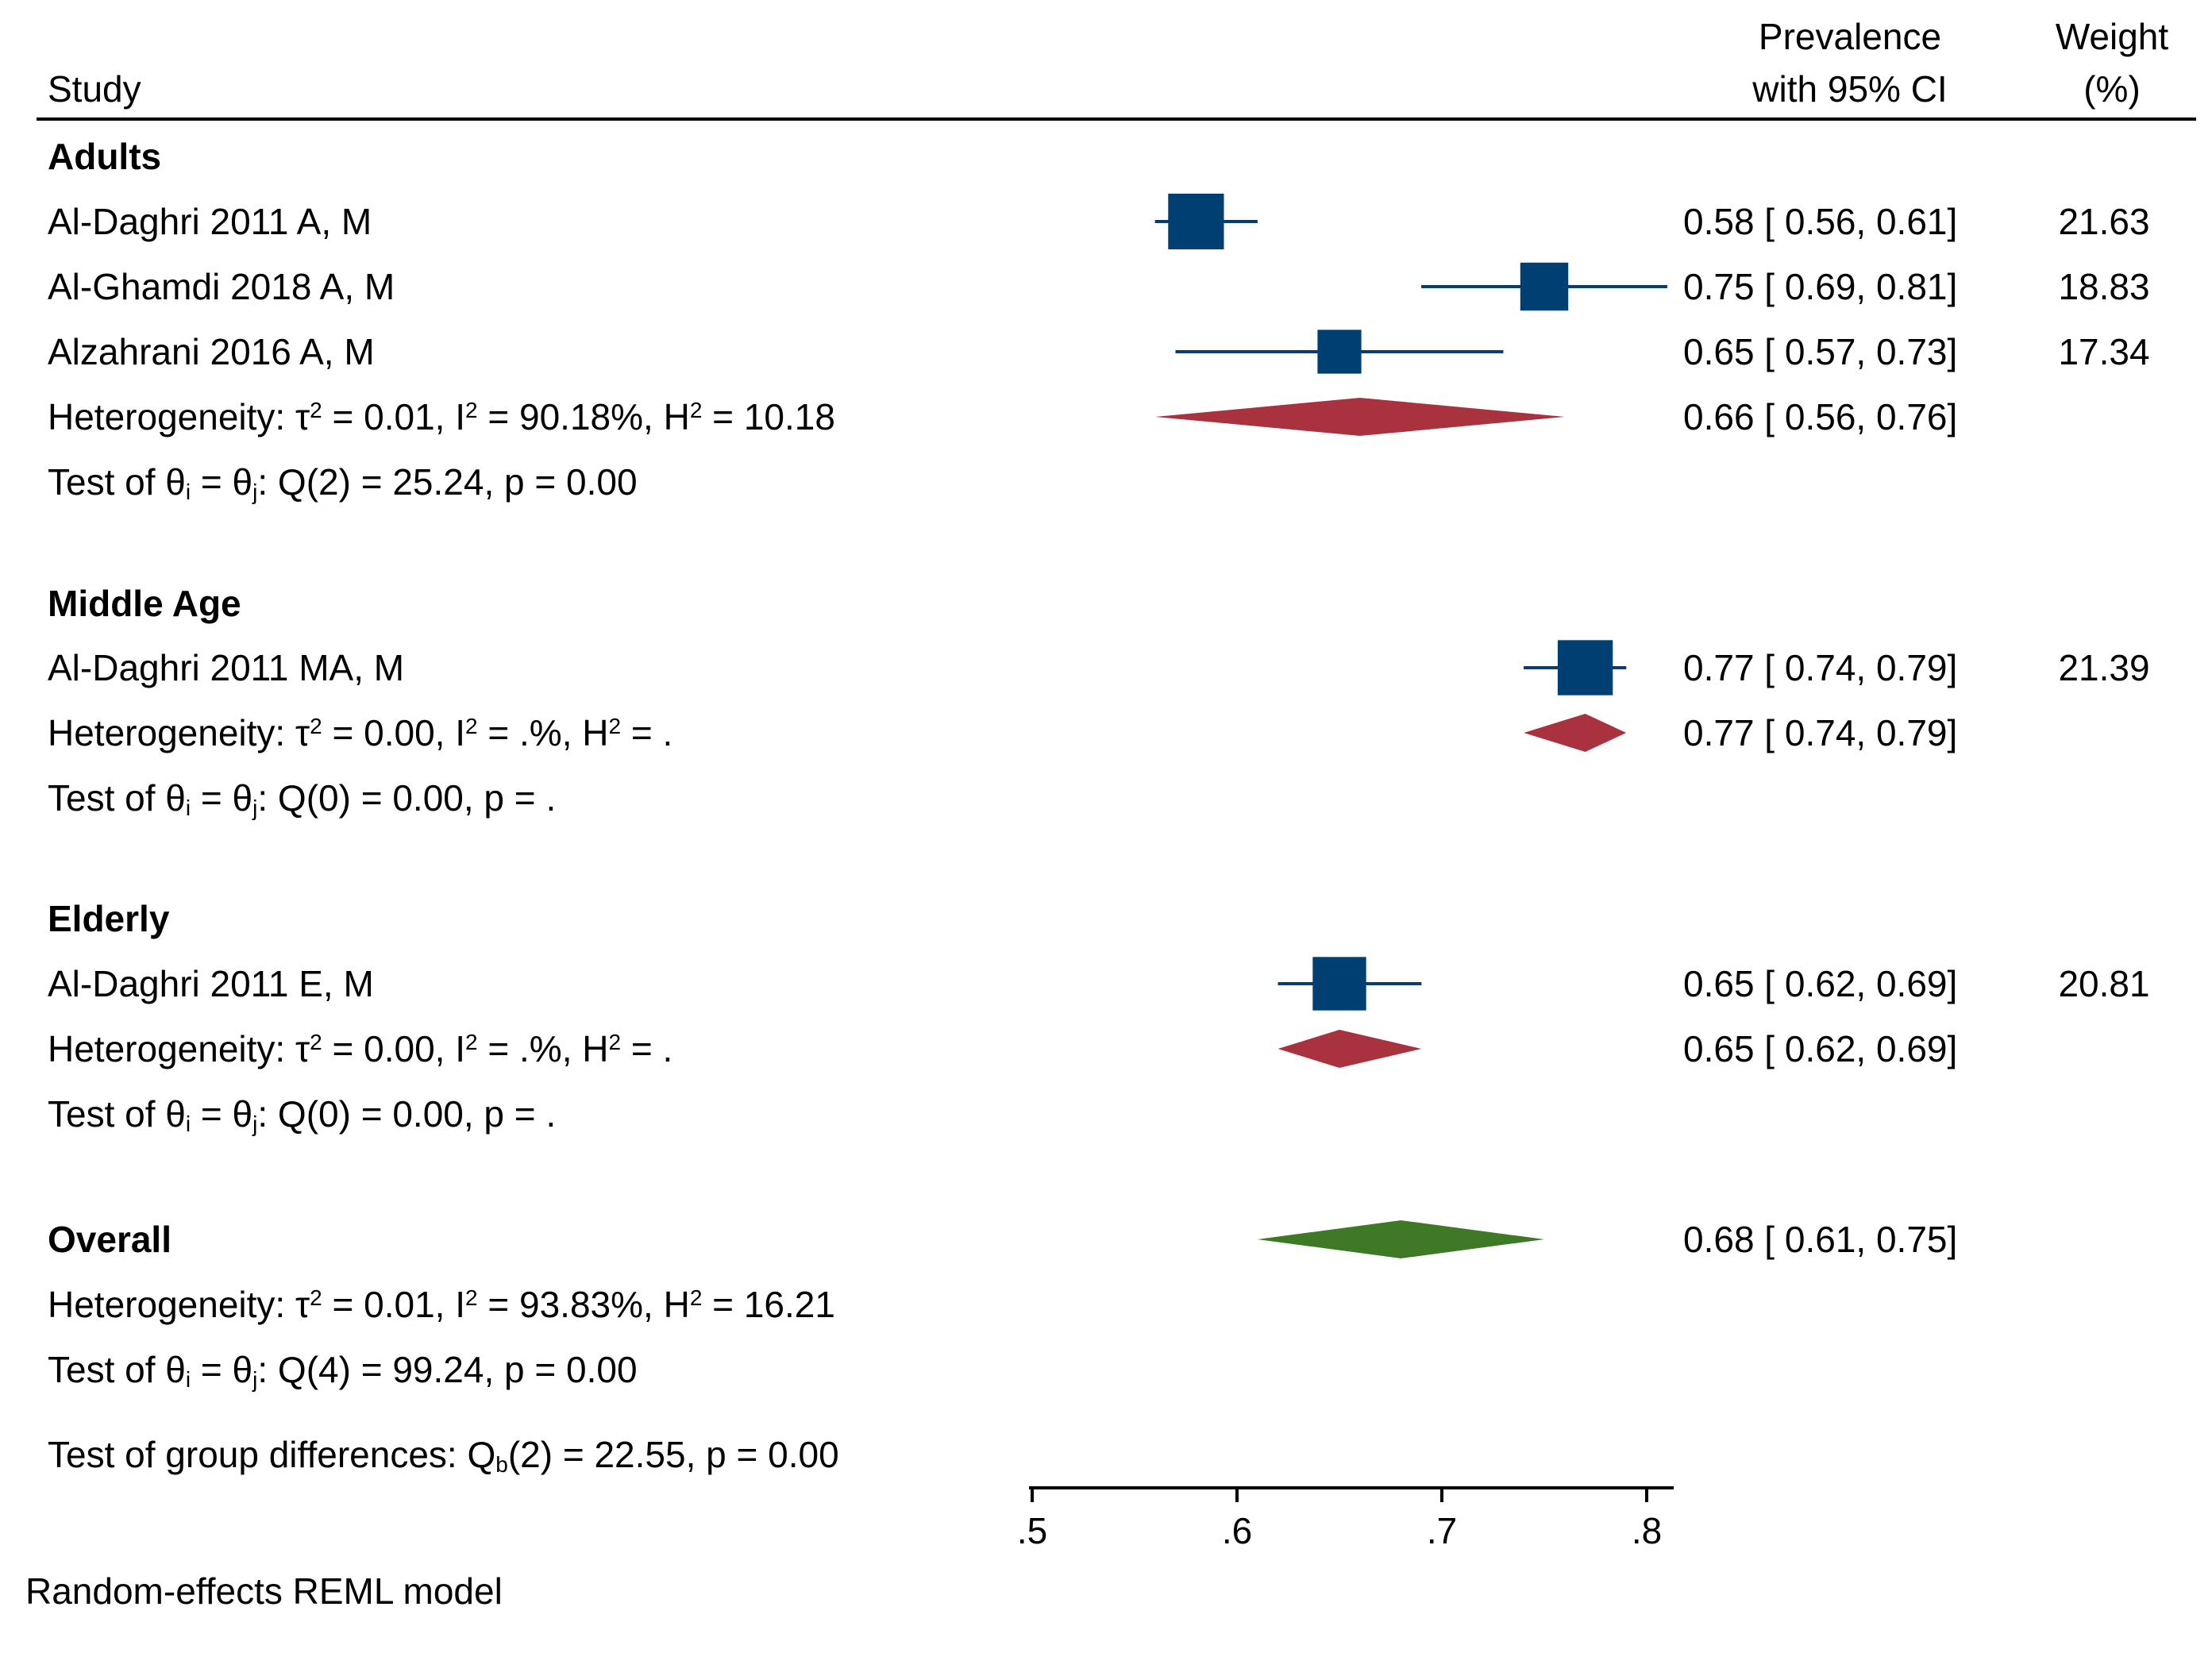 Image resolution: width=2212 pixels, height=1653 pixels. Describe the element at coordinates (343, 482) in the screenshot. I see `group-1-test: Test of θi = θj: Q(2) = 25.24, p = 0.00` at that location.